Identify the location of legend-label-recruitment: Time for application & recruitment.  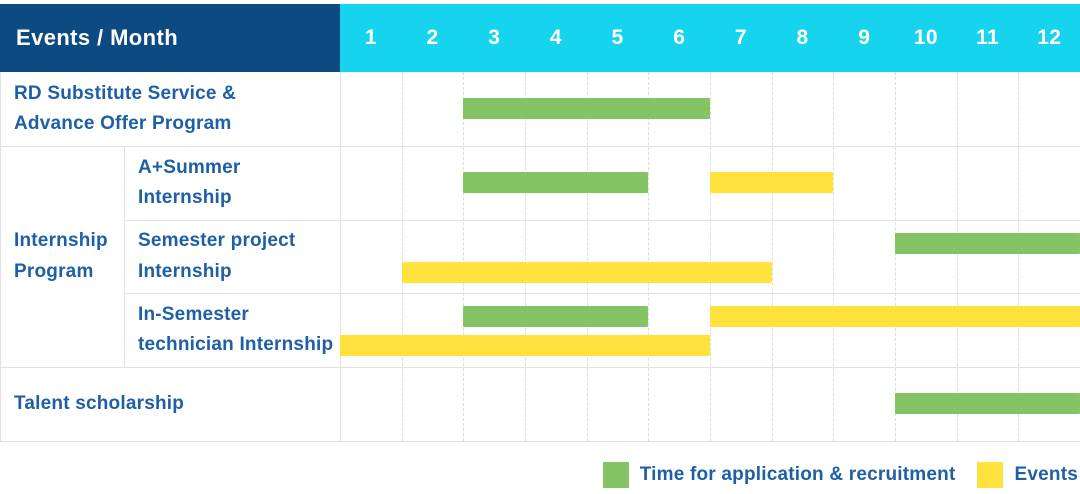
(797, 474).